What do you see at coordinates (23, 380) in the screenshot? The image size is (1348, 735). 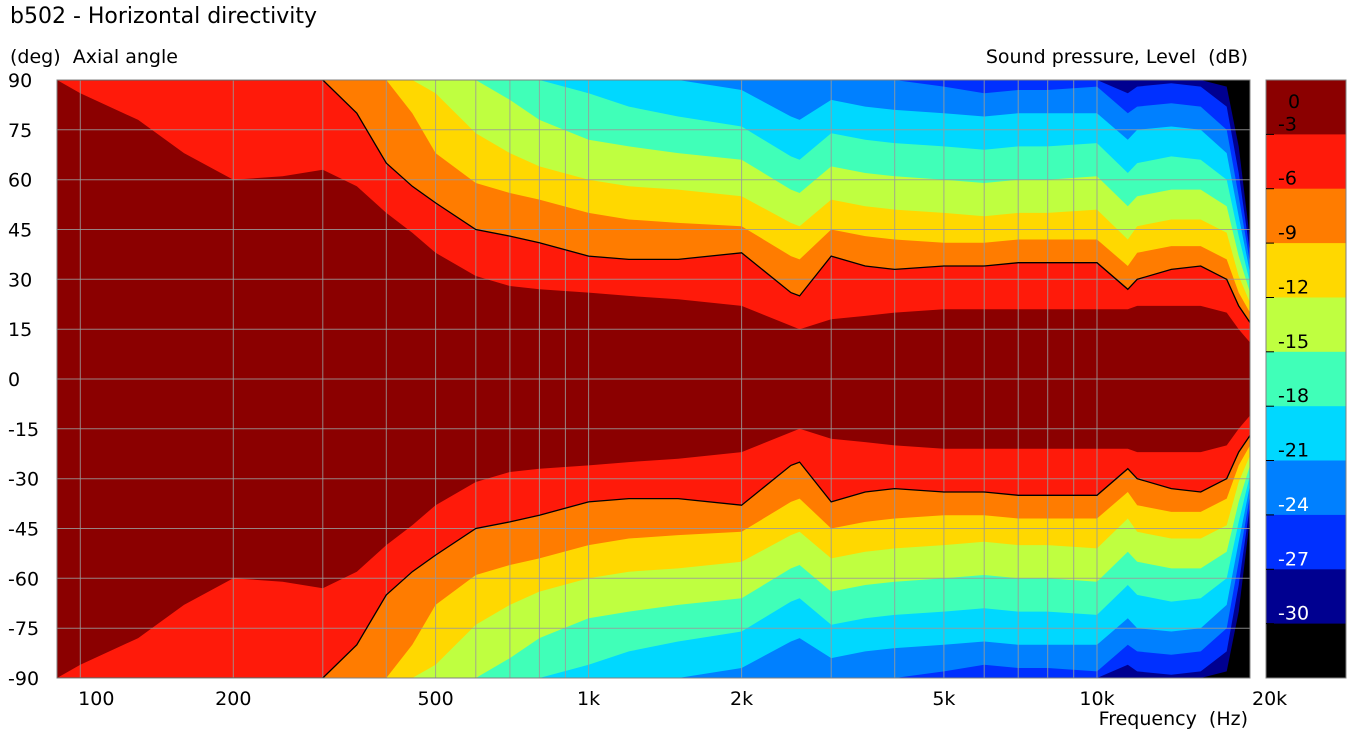 I see `y-tick-labels: 90 75 60 45 30 15 0 -15 -30 -45 -60 -75 -90` at bounding box center [23, 380].